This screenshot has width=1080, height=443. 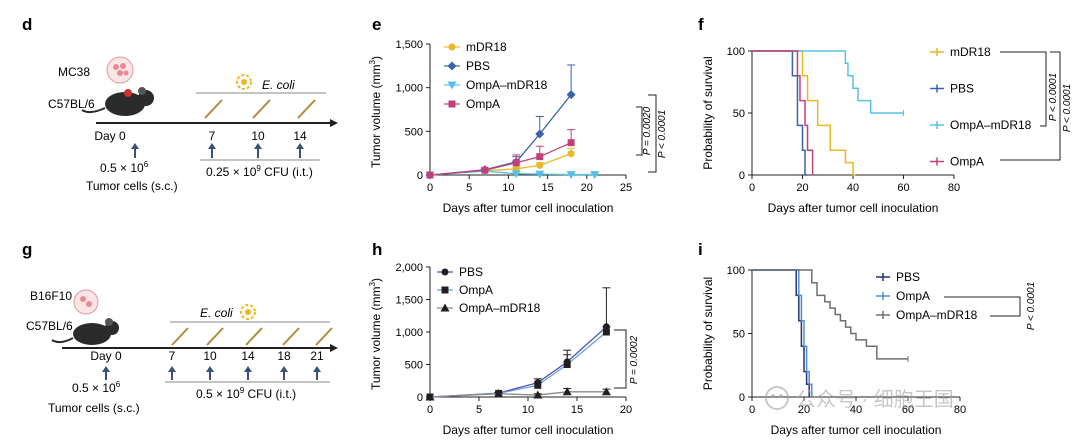 What do you see at coordinates (486, 47) in the screenshot?
I see `legend-label: mDR18` at bounding box center [486, 47].